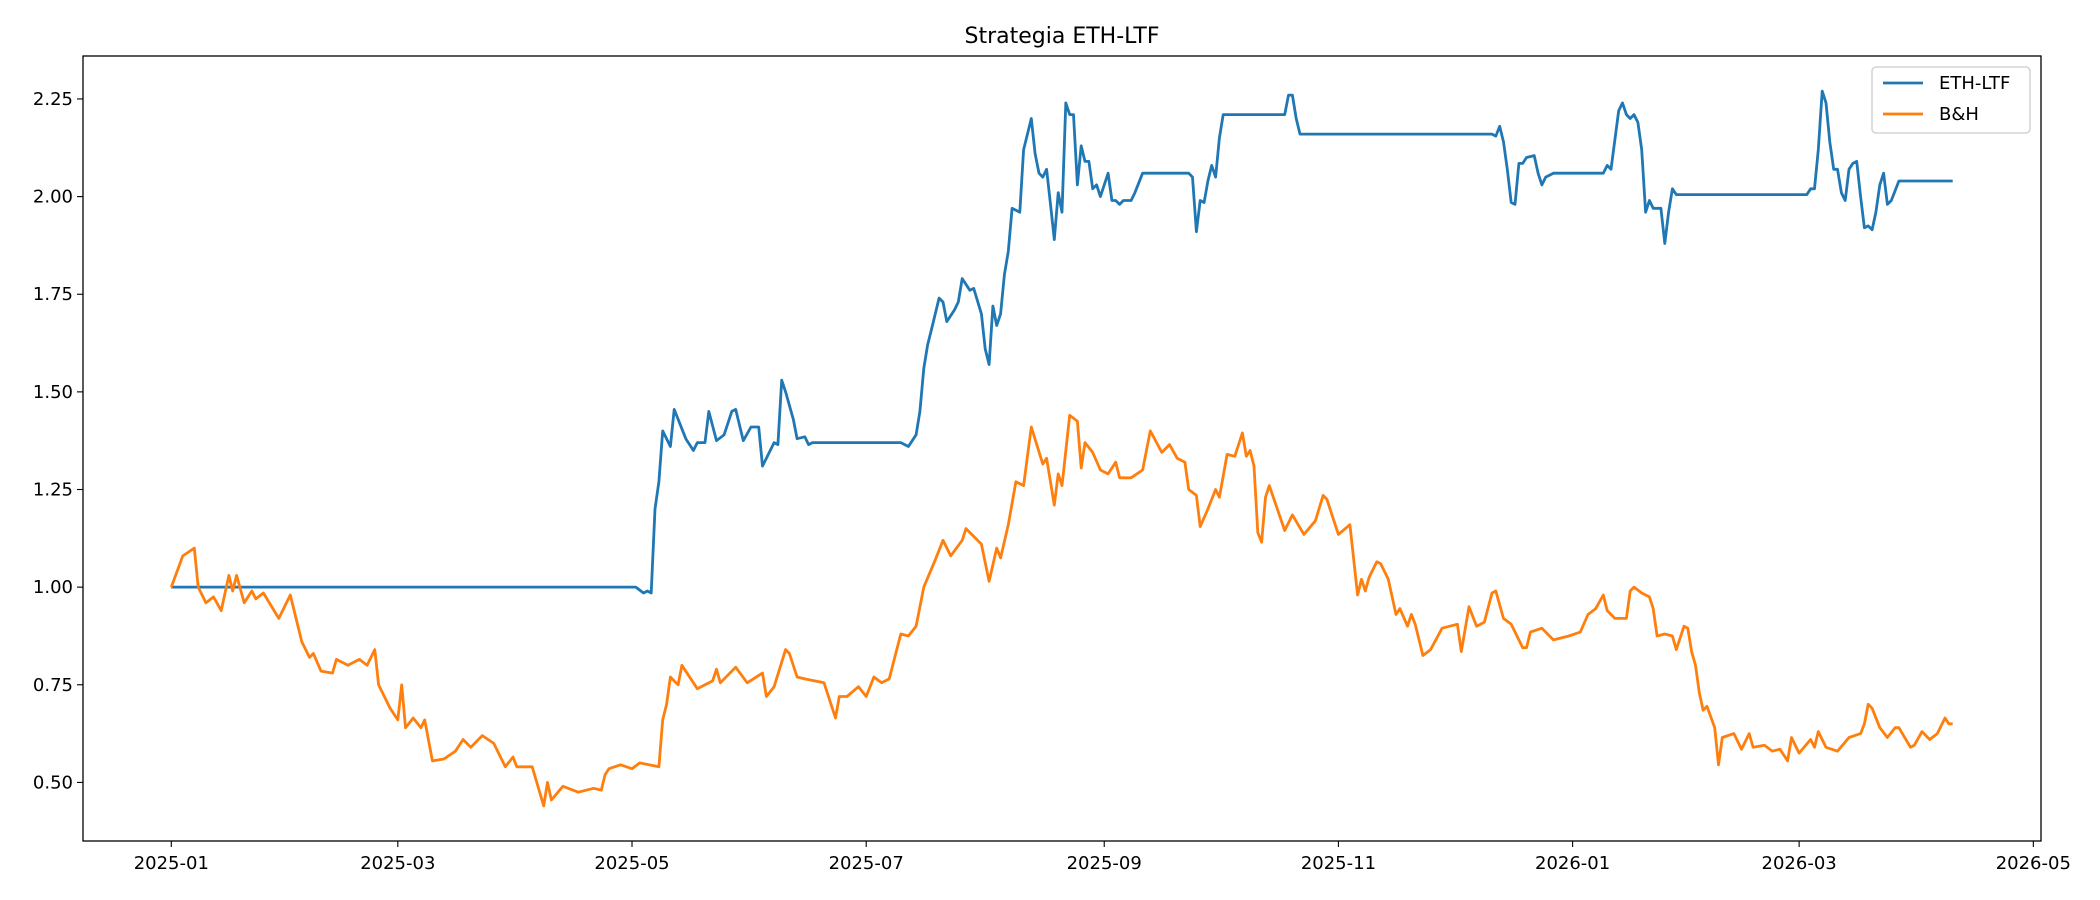 This screenshot has width=2100, height=900. I want to click on y-tick-label: 1.50, so click(53, 392).